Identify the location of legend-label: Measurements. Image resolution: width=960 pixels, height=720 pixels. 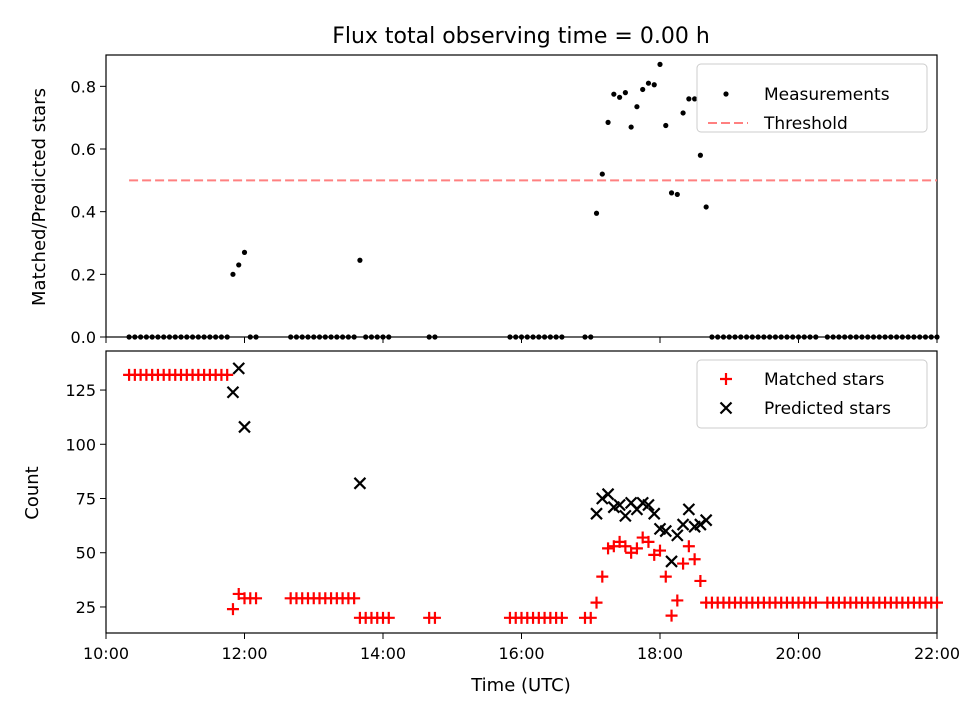
(827, 95).